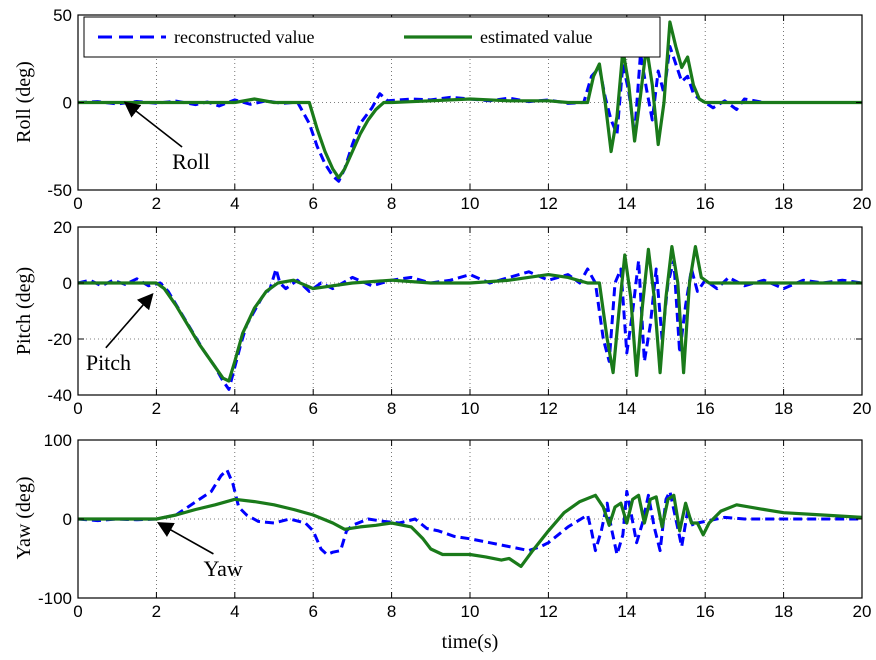 This screenshot has height=660, width=876. I want to click on y-tick-label: -20, so click(59, 339).